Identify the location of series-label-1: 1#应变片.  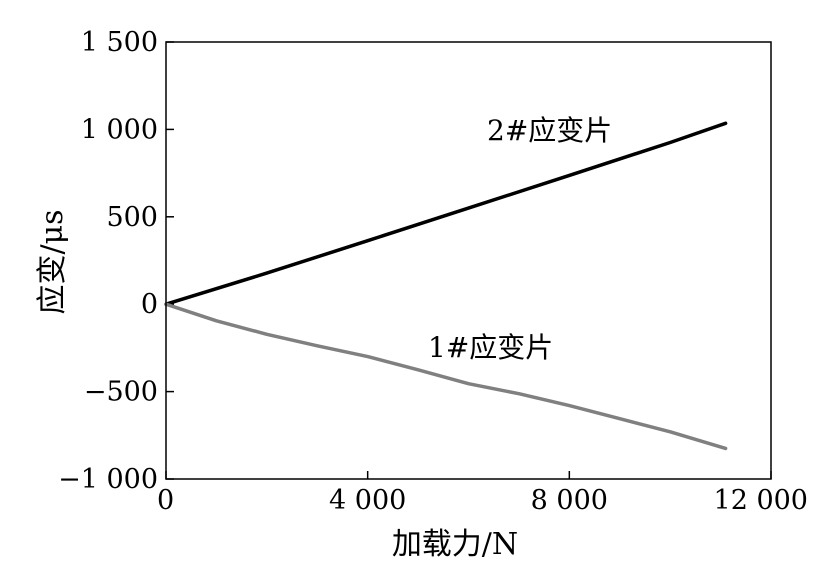
(490, 347).